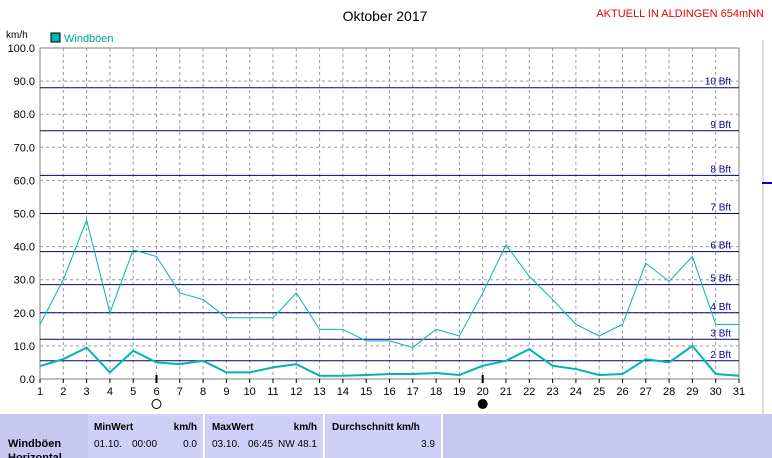  Describe the element at coordinates (529, 392) in the screenshot. I see `x-tick-label: 22` at that location.